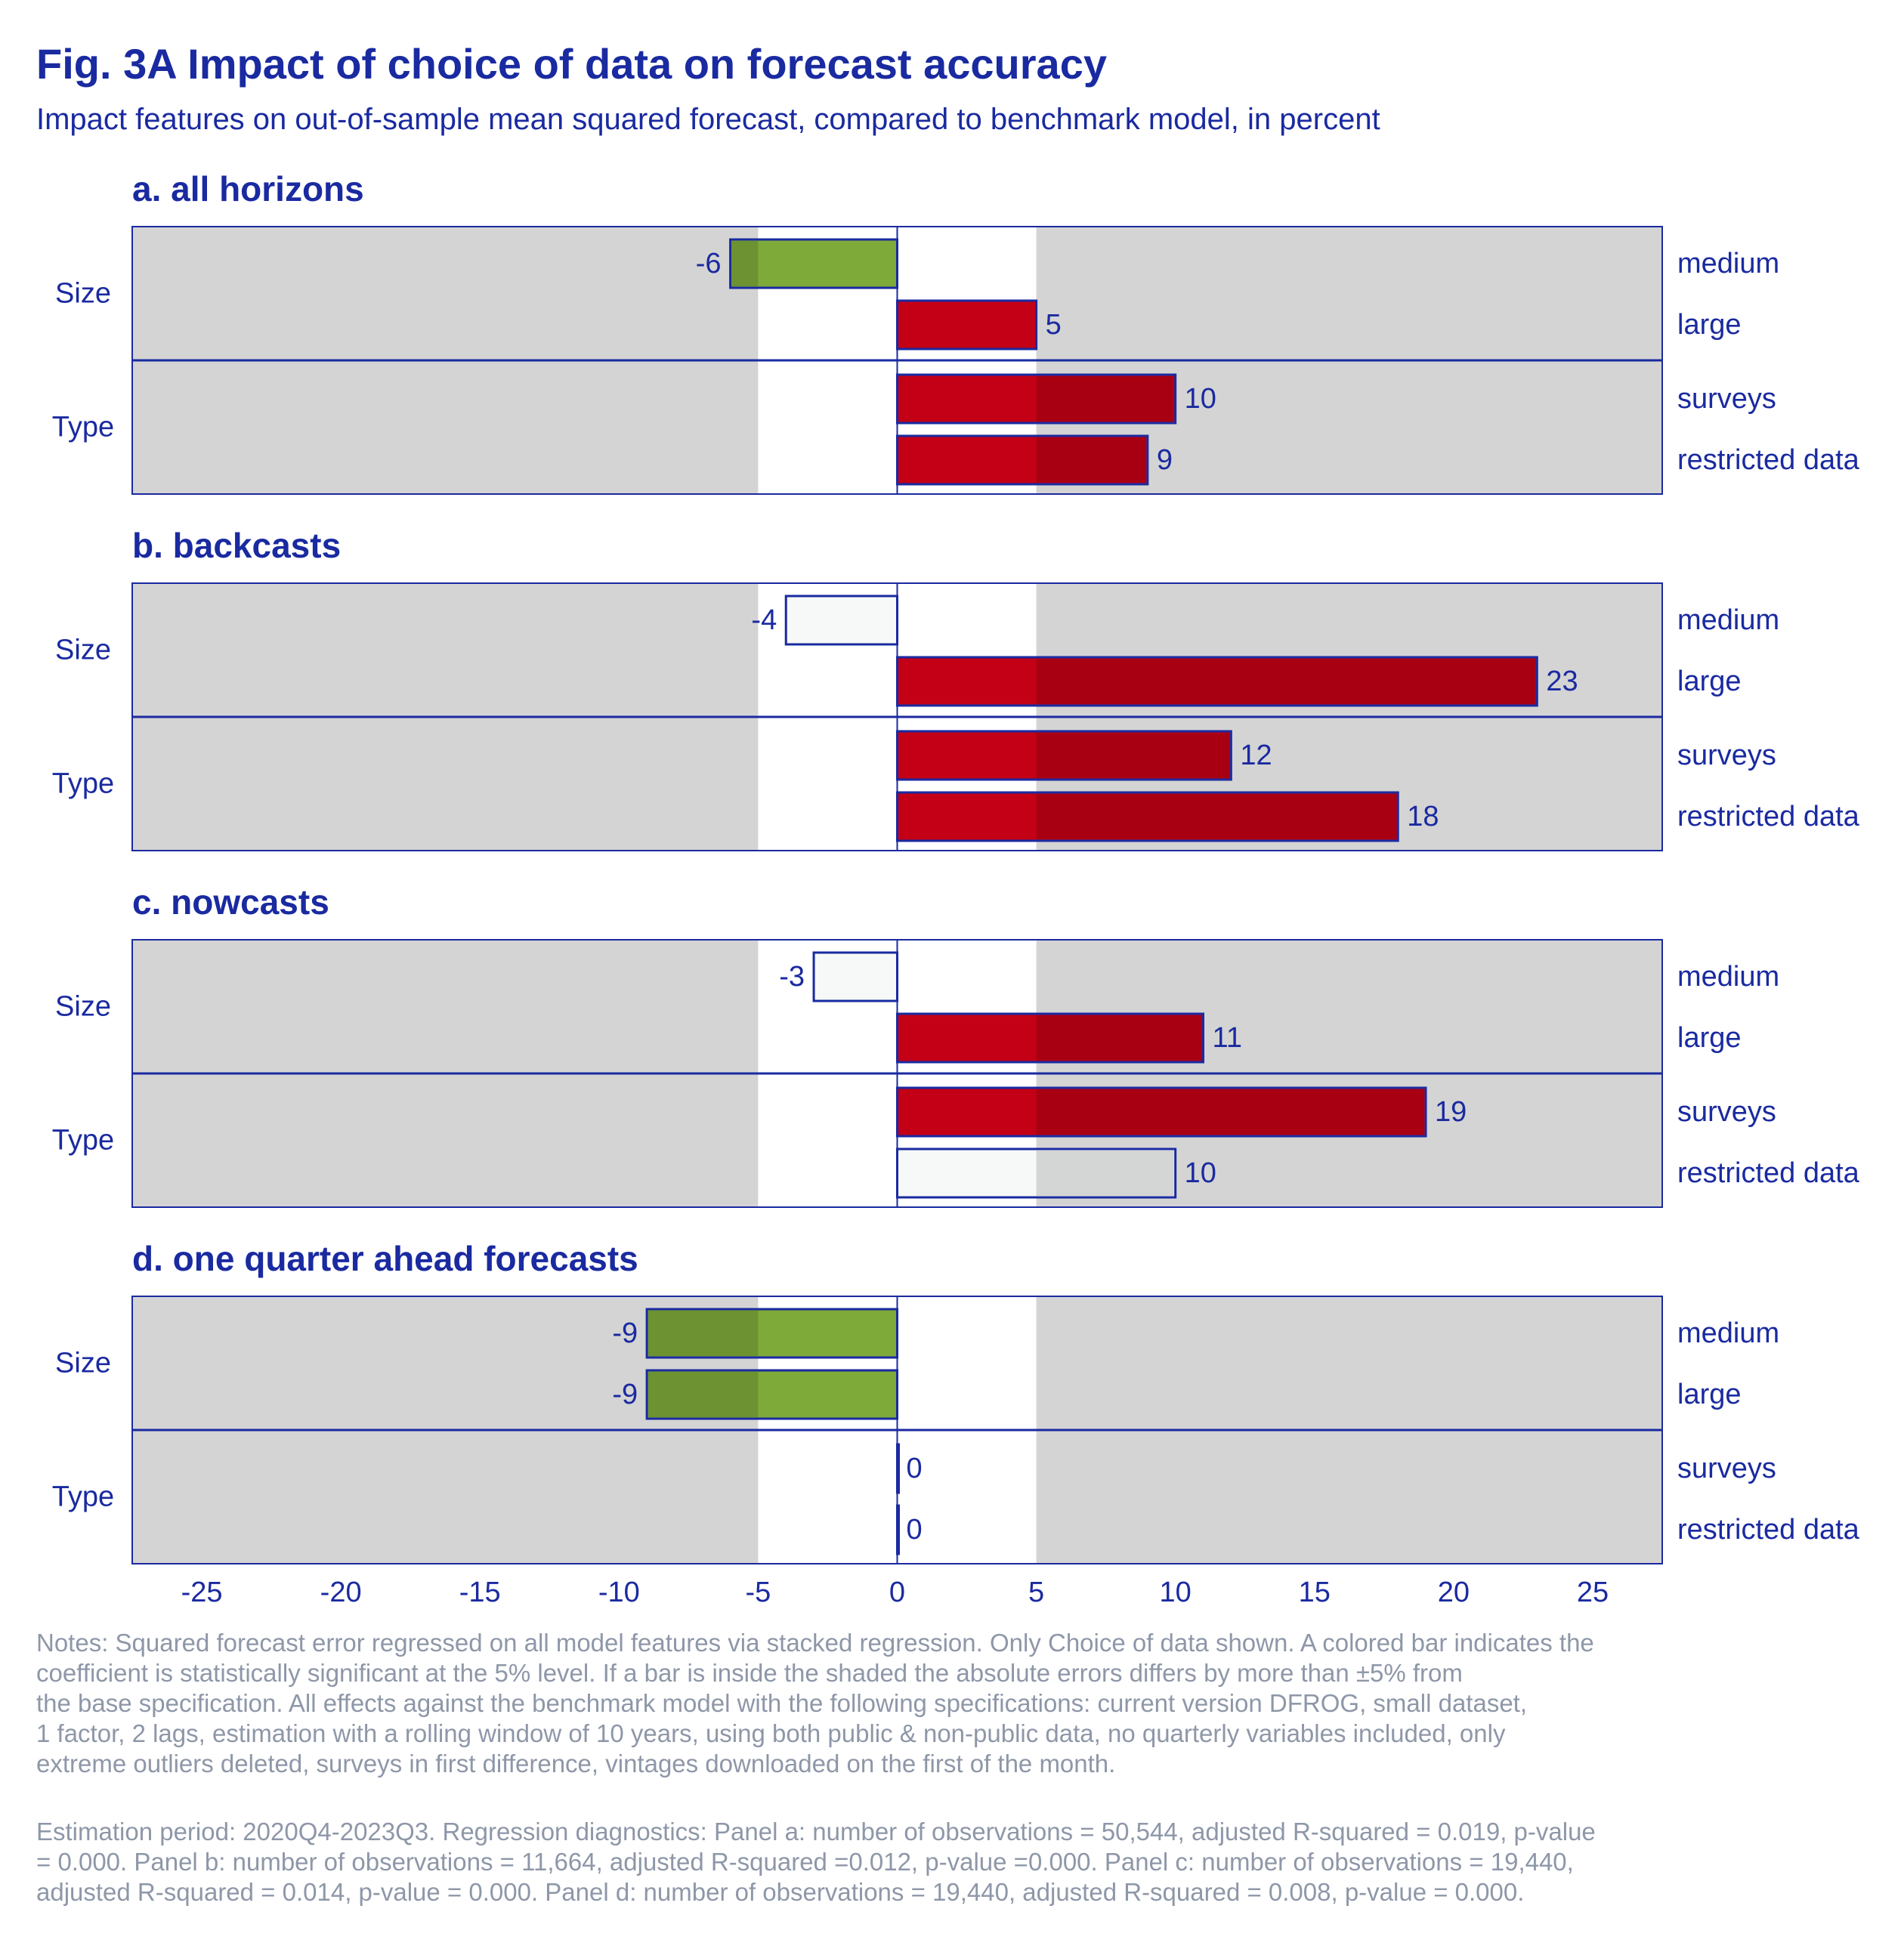 The image size is (1904, 1949). I want to click on data-label: 18, so click(1423, 816).